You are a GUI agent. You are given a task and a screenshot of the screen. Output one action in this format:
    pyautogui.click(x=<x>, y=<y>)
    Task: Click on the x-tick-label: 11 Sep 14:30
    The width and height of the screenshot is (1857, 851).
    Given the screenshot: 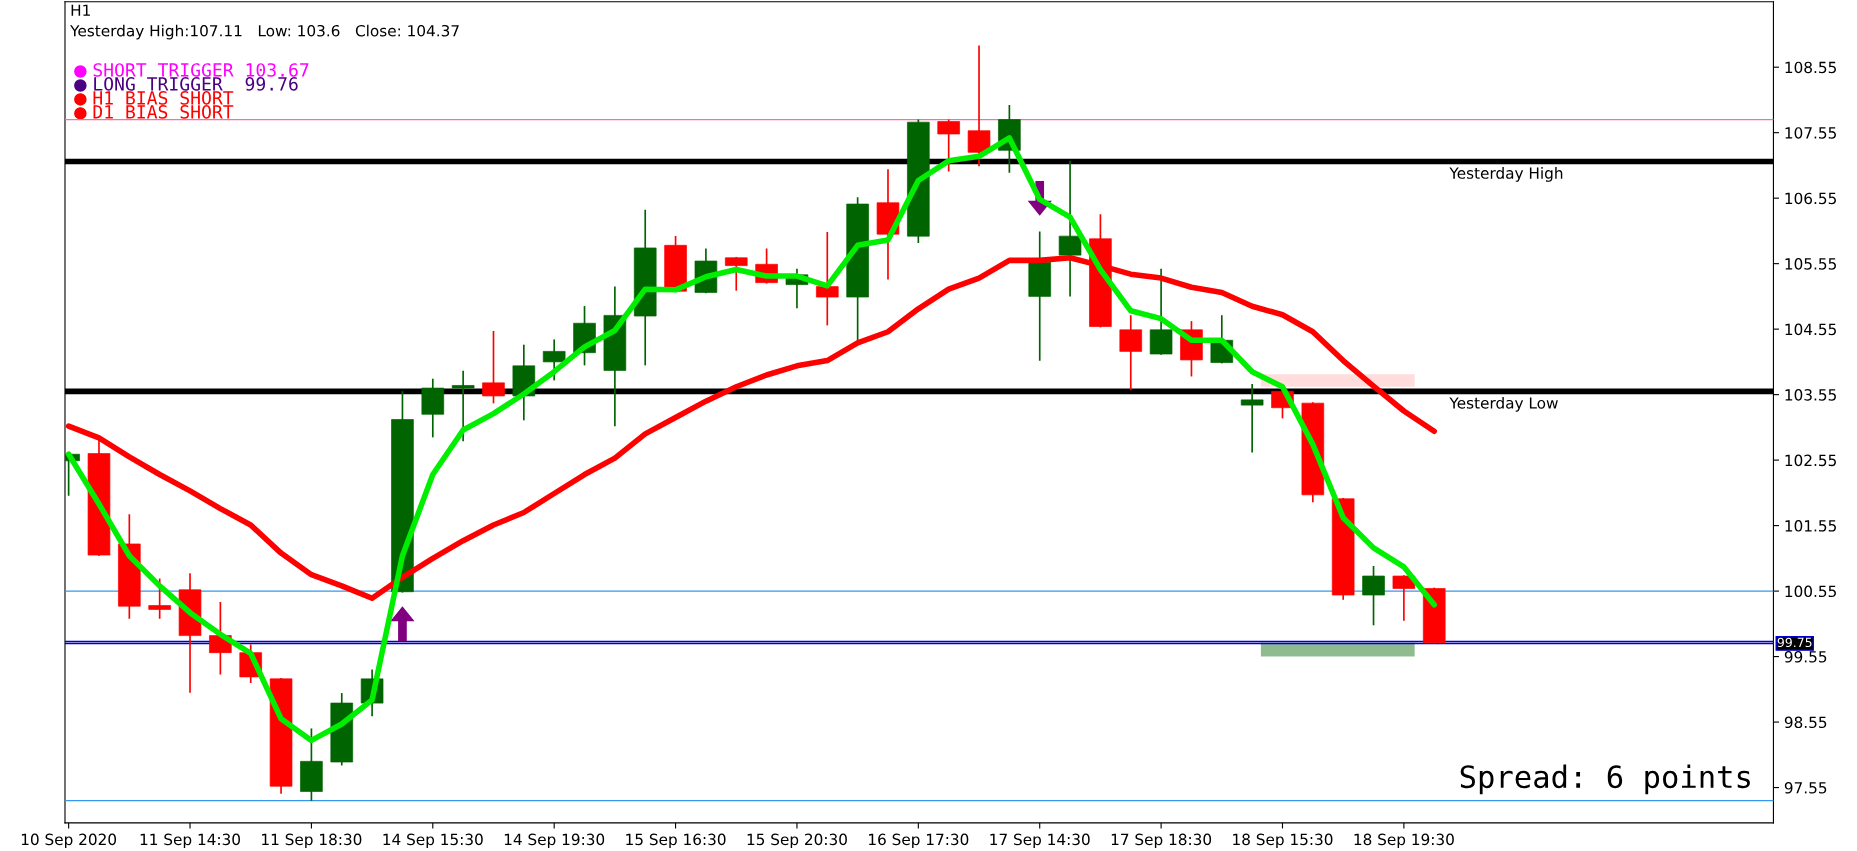 What is the action you would take?
    pyautogui.click(x=190, y=841)
    